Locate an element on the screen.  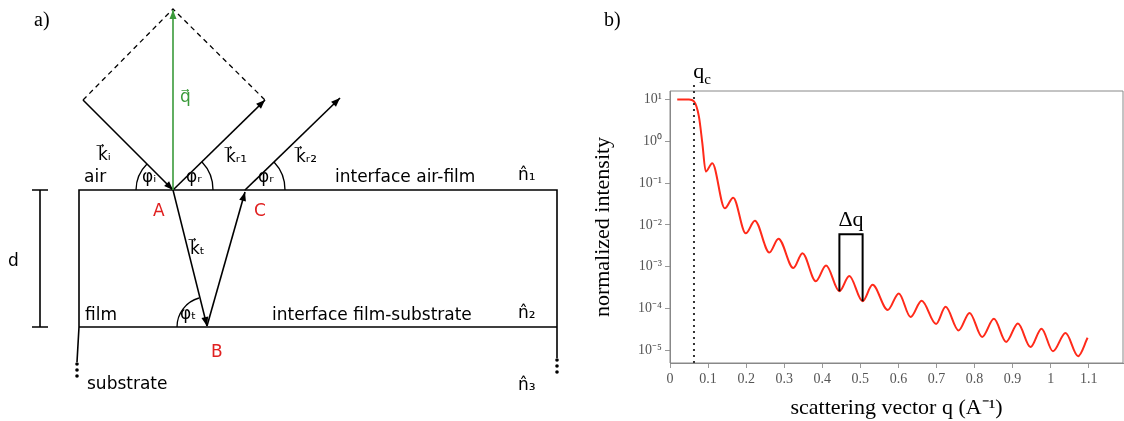
text: k⃗ₜ is located at coordinates (196, 247).